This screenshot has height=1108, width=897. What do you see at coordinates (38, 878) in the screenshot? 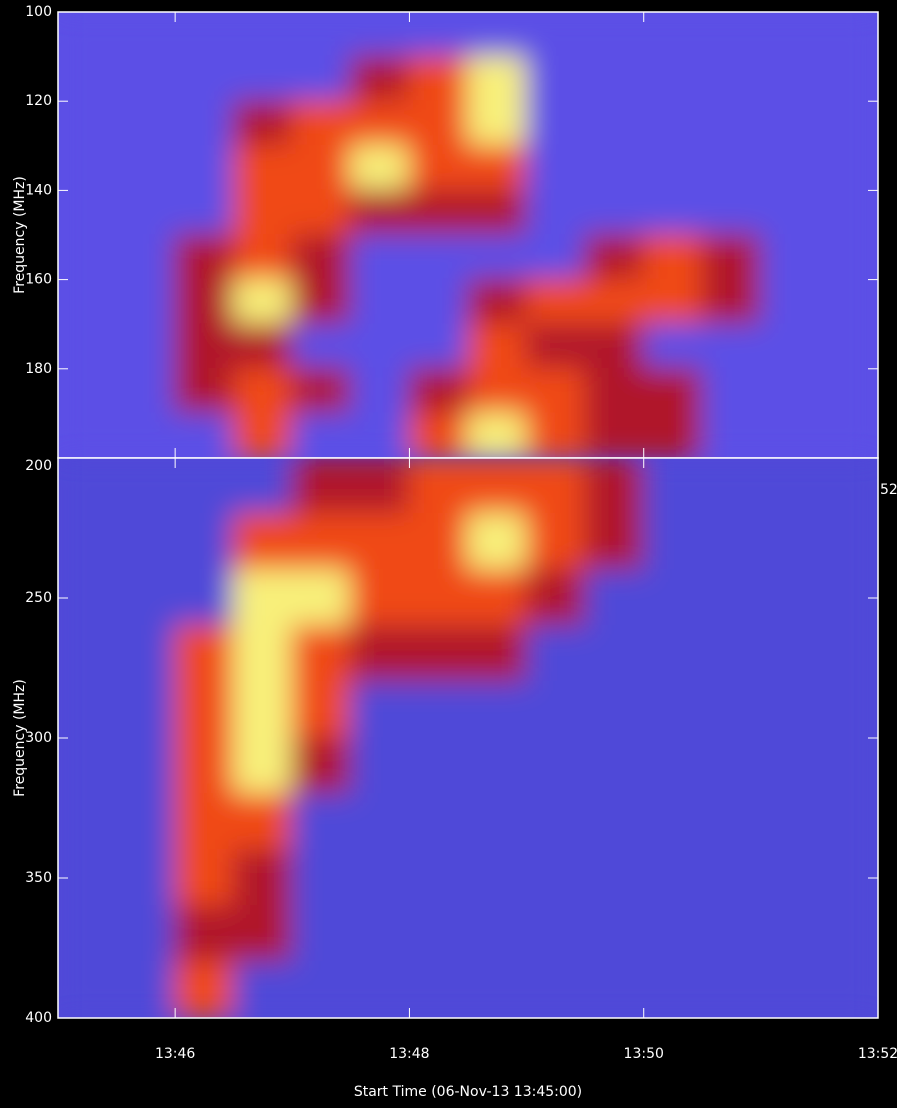
I see `y-tick-label: 350` at bounding box center [38, 878].